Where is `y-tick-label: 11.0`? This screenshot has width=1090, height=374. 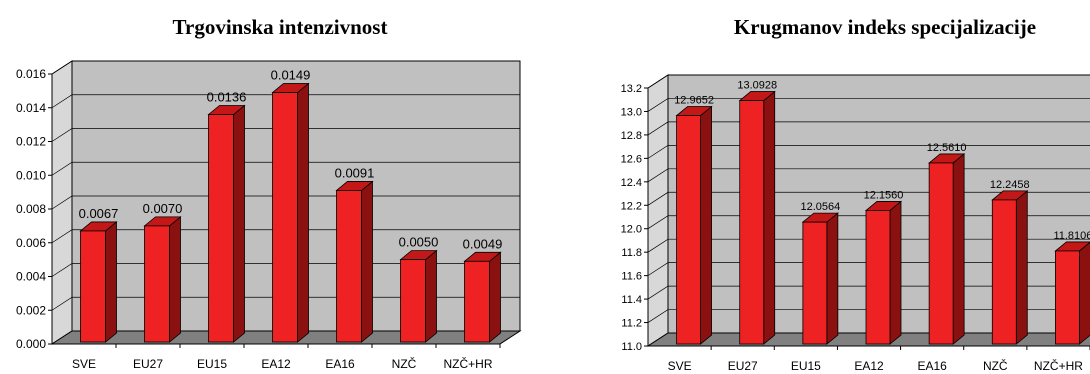
y-tick-label: 11.0 is located at coordinates (631, 347).